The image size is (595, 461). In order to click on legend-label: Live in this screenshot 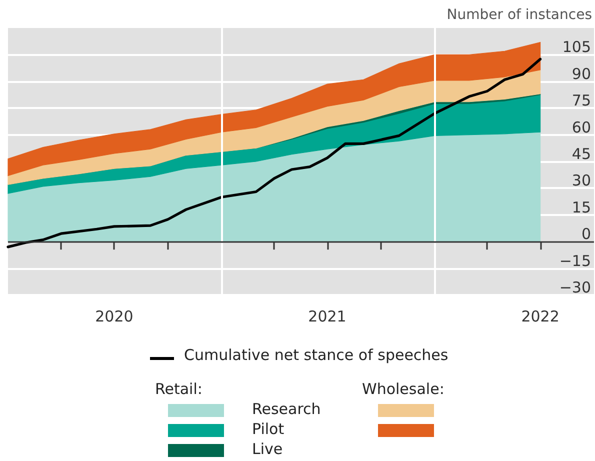, I will do `click(267, 449)`.